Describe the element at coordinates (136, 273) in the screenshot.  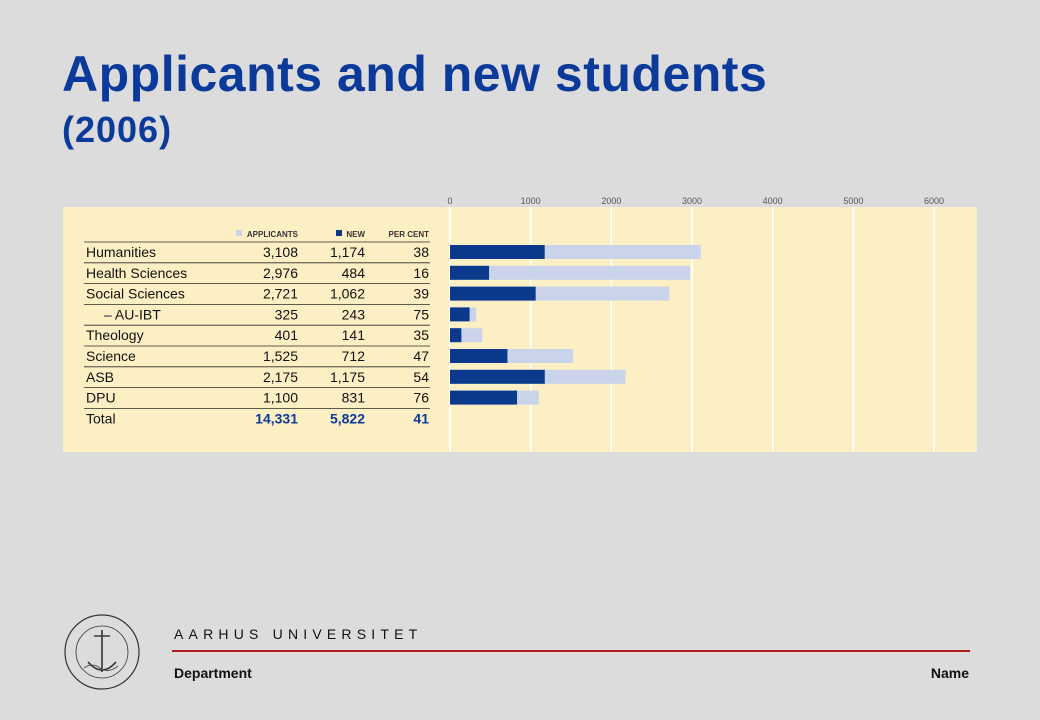
I see `category-label: Health Sciences` at that location.